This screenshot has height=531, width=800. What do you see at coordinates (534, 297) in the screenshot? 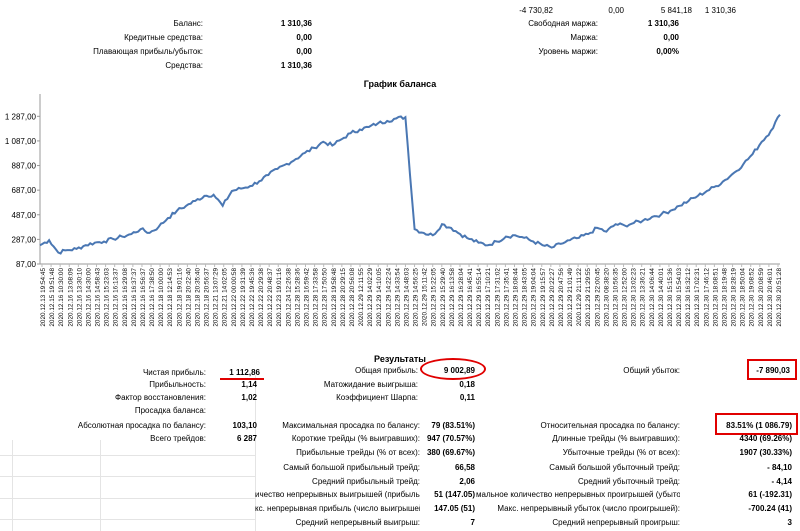
I see `x-tick-label: 2020.12.29 19:04:04` at bounding box center [534, 297].